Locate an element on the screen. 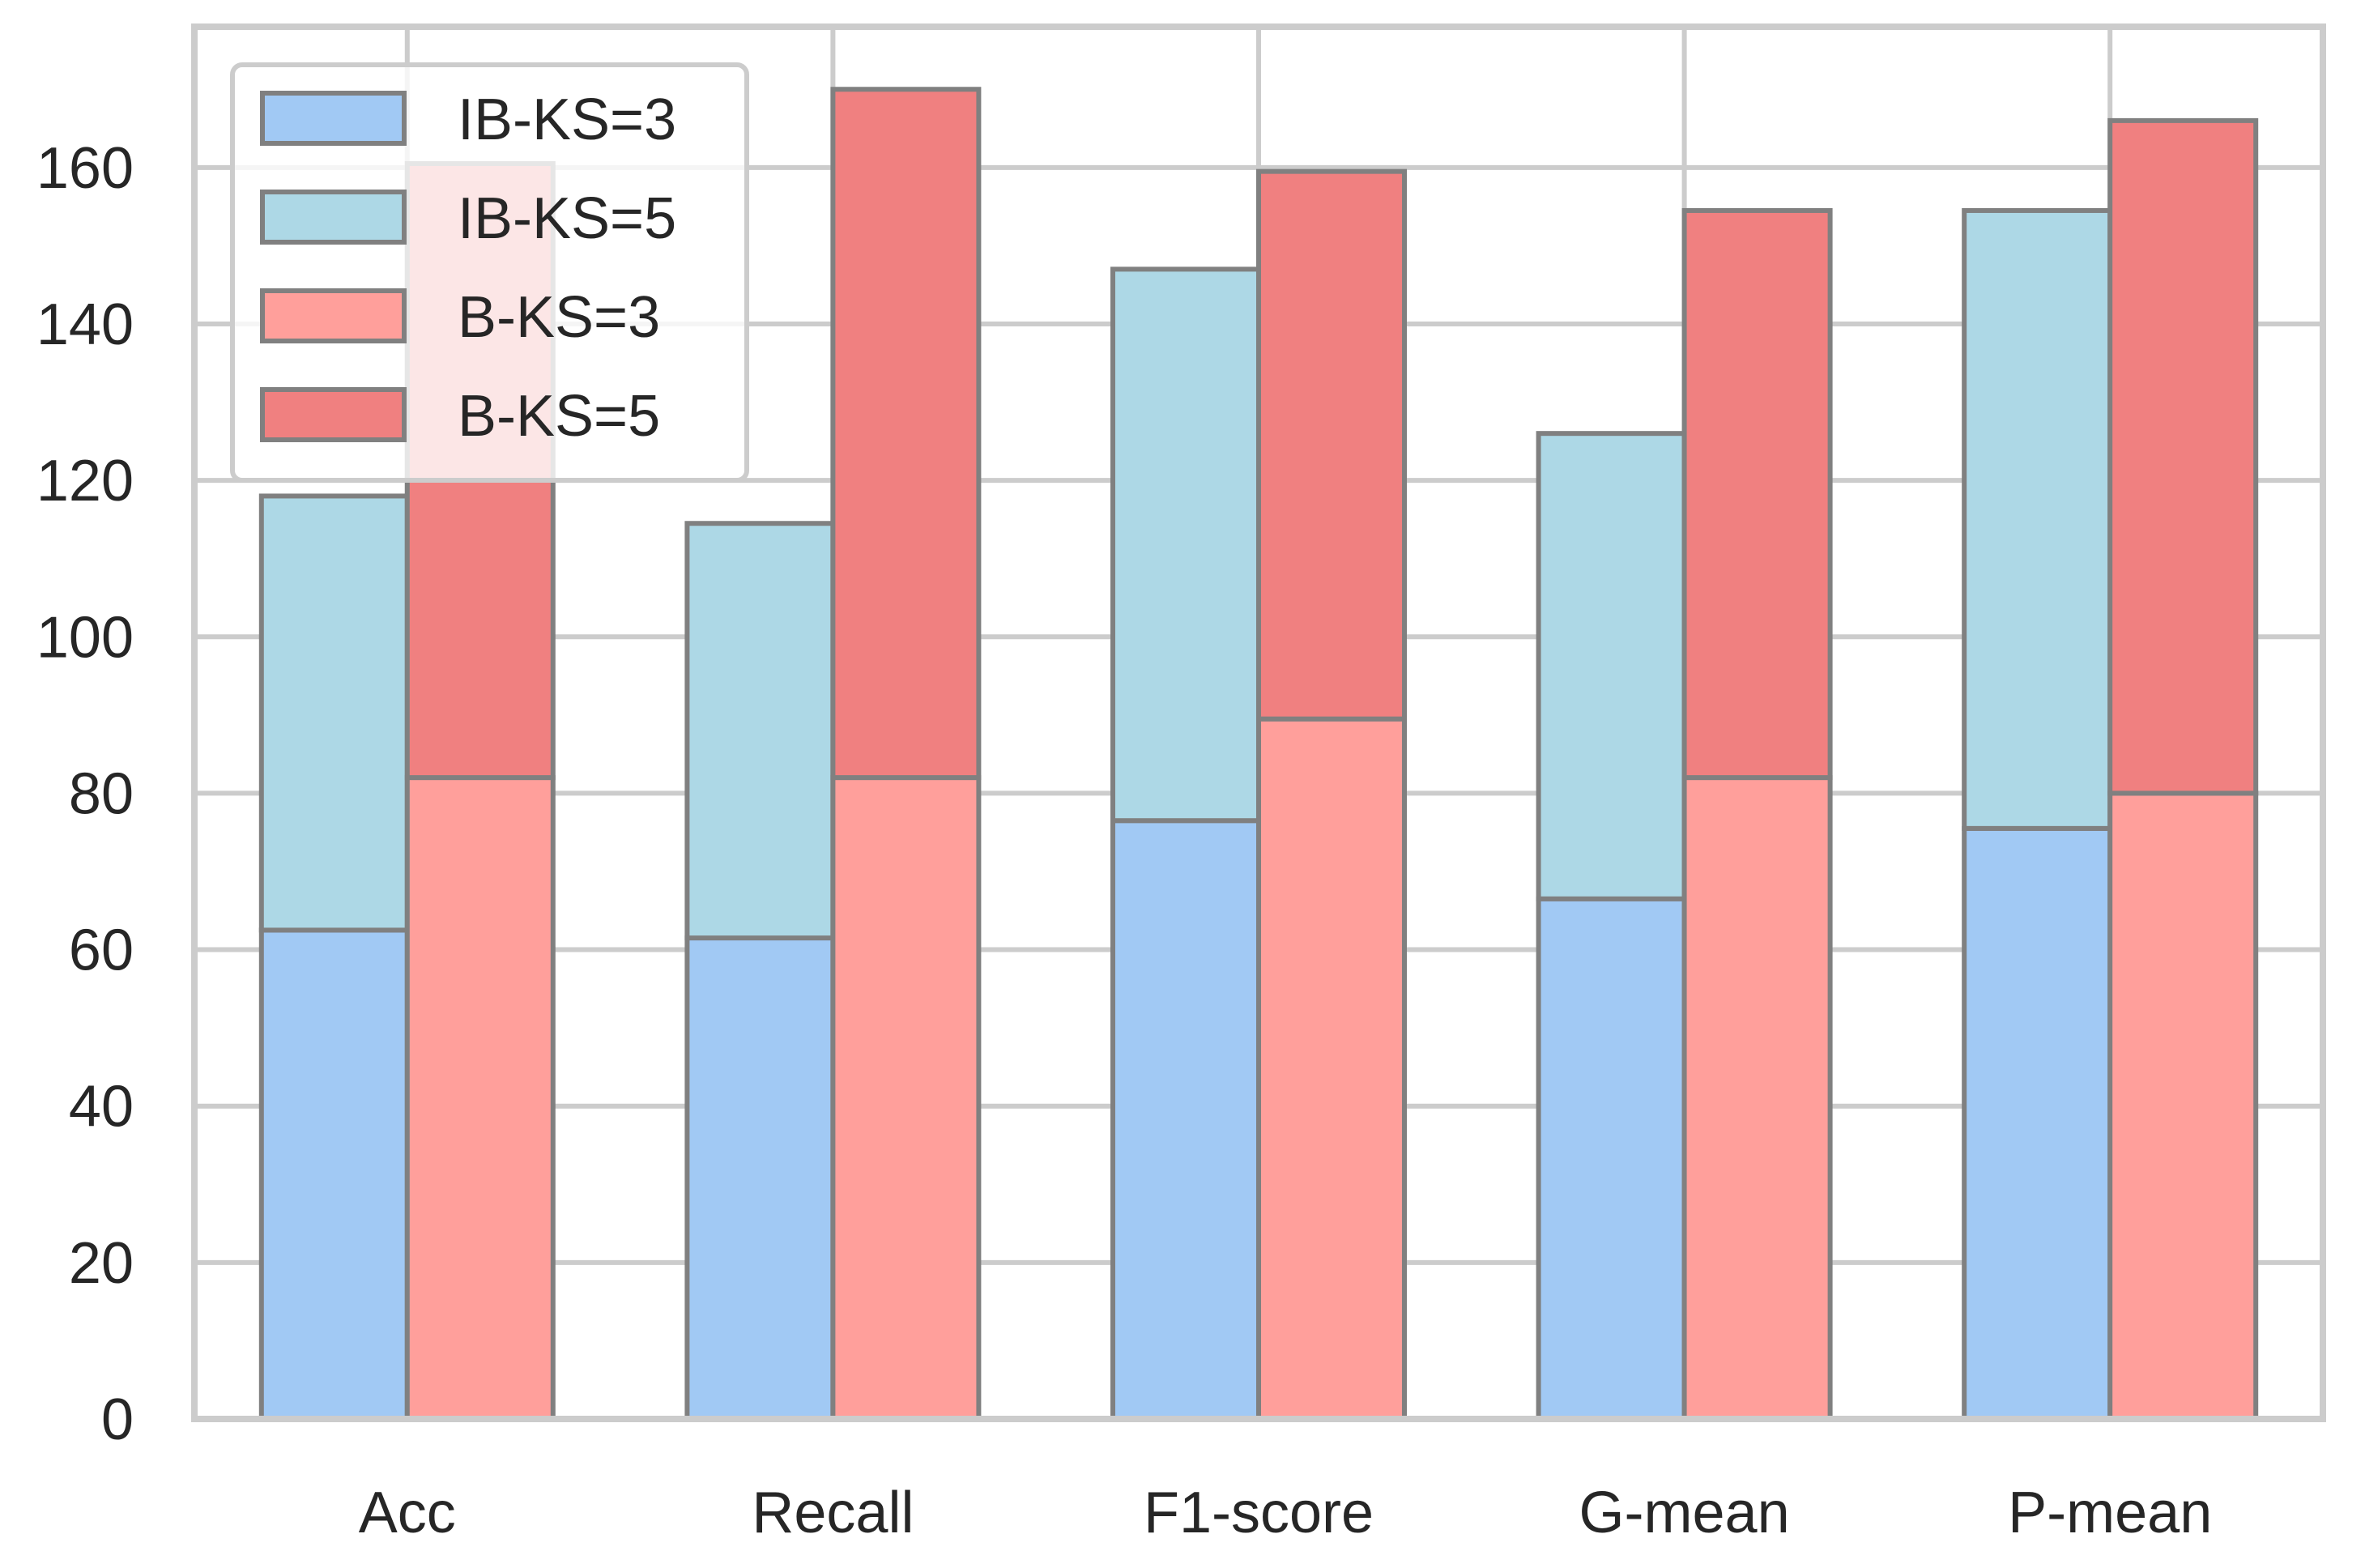  bar-b-ks-3-g-mean is located at coordinates (1757, 1098).